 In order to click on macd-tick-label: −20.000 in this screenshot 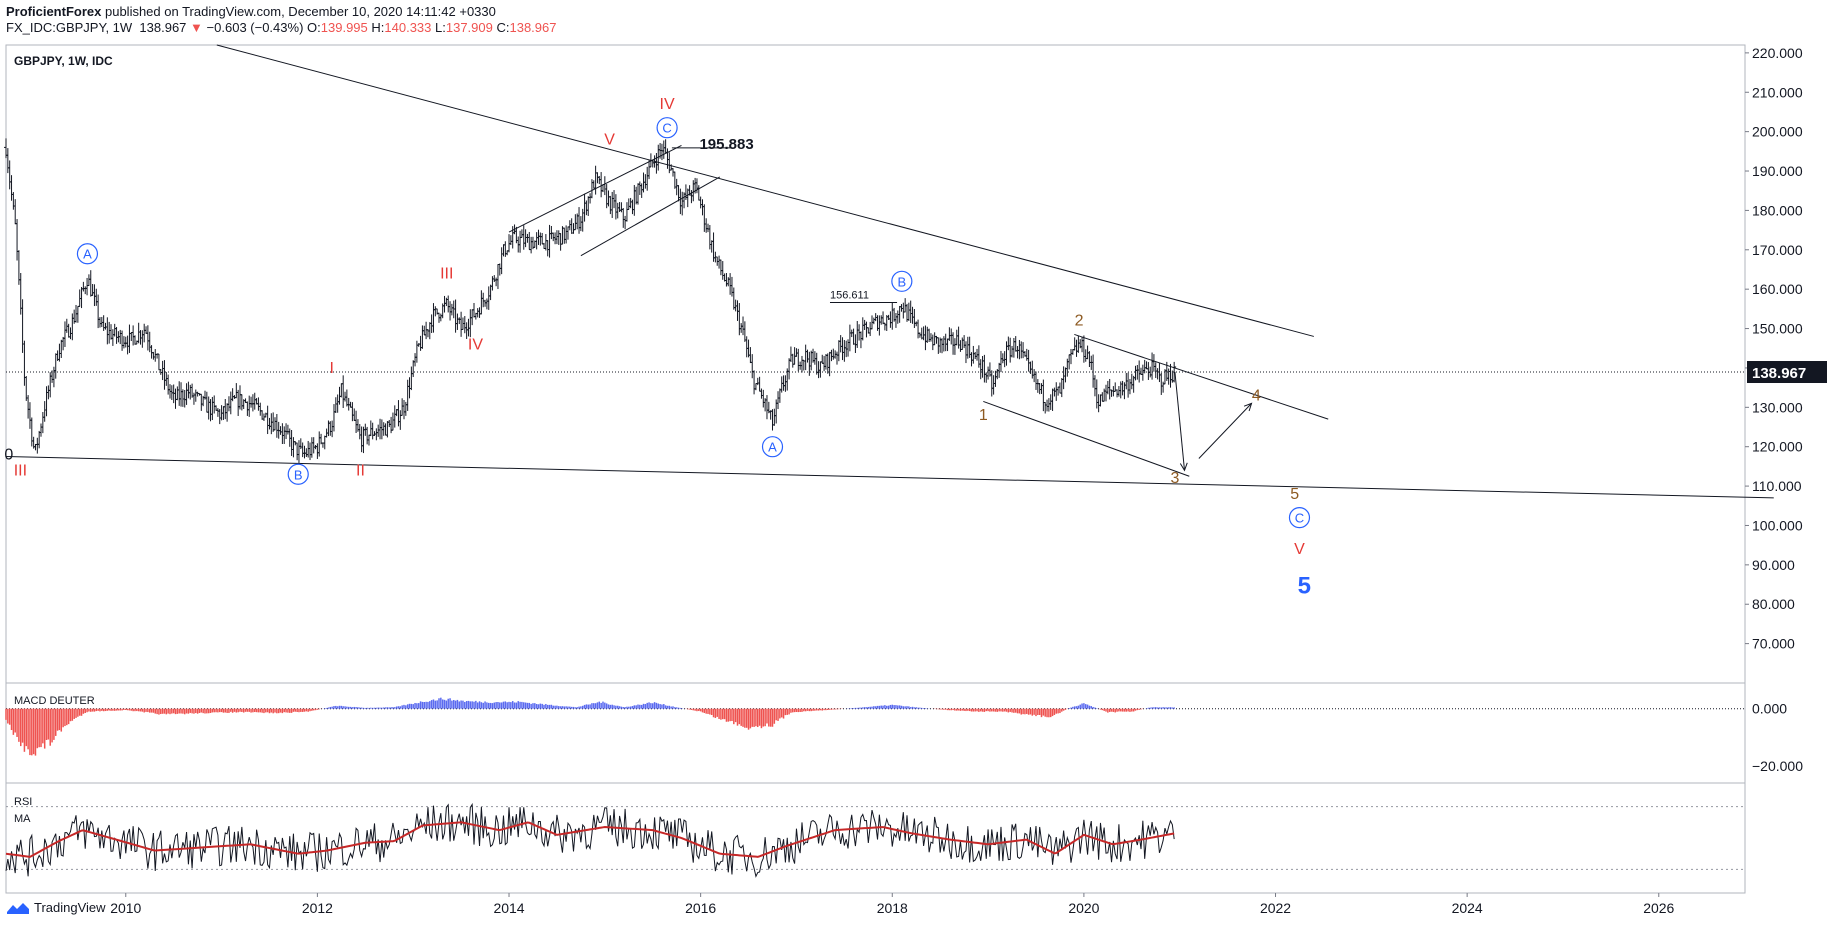, I will do `click(1777, 766)`.